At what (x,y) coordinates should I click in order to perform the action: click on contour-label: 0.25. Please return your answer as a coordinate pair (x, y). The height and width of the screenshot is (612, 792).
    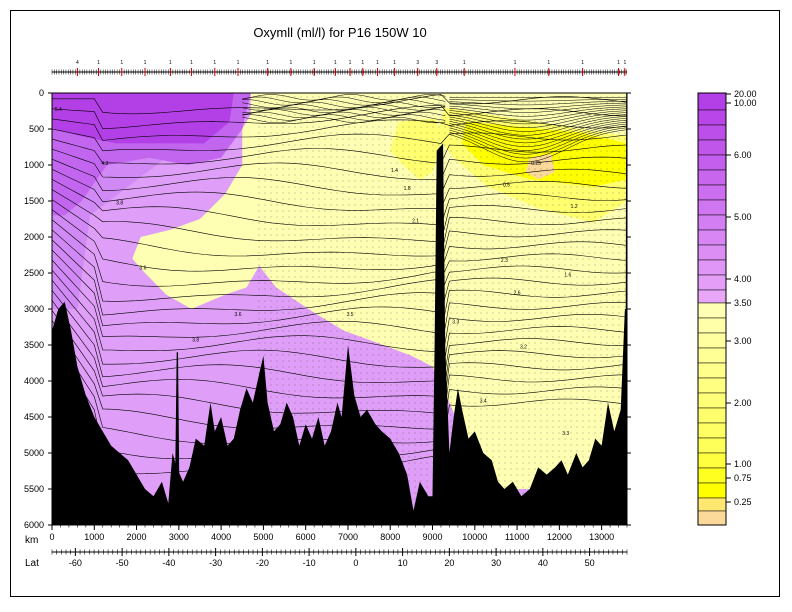
    Looking at the image, I should click on (536, 164).